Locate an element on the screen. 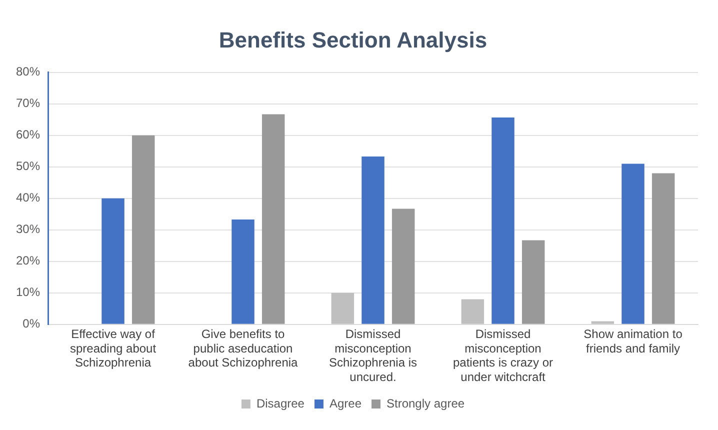 Image resolution: width=718 pixels, height=430 pixels. x-tick-label: Give benefits to public aseducation about Schizophrenia is located at coordinates (243, 348).